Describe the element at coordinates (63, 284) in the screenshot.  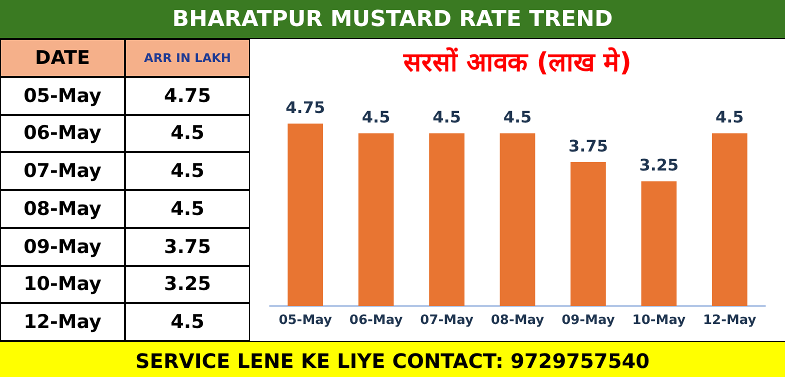
I see `category-label: 10-May` at that location.